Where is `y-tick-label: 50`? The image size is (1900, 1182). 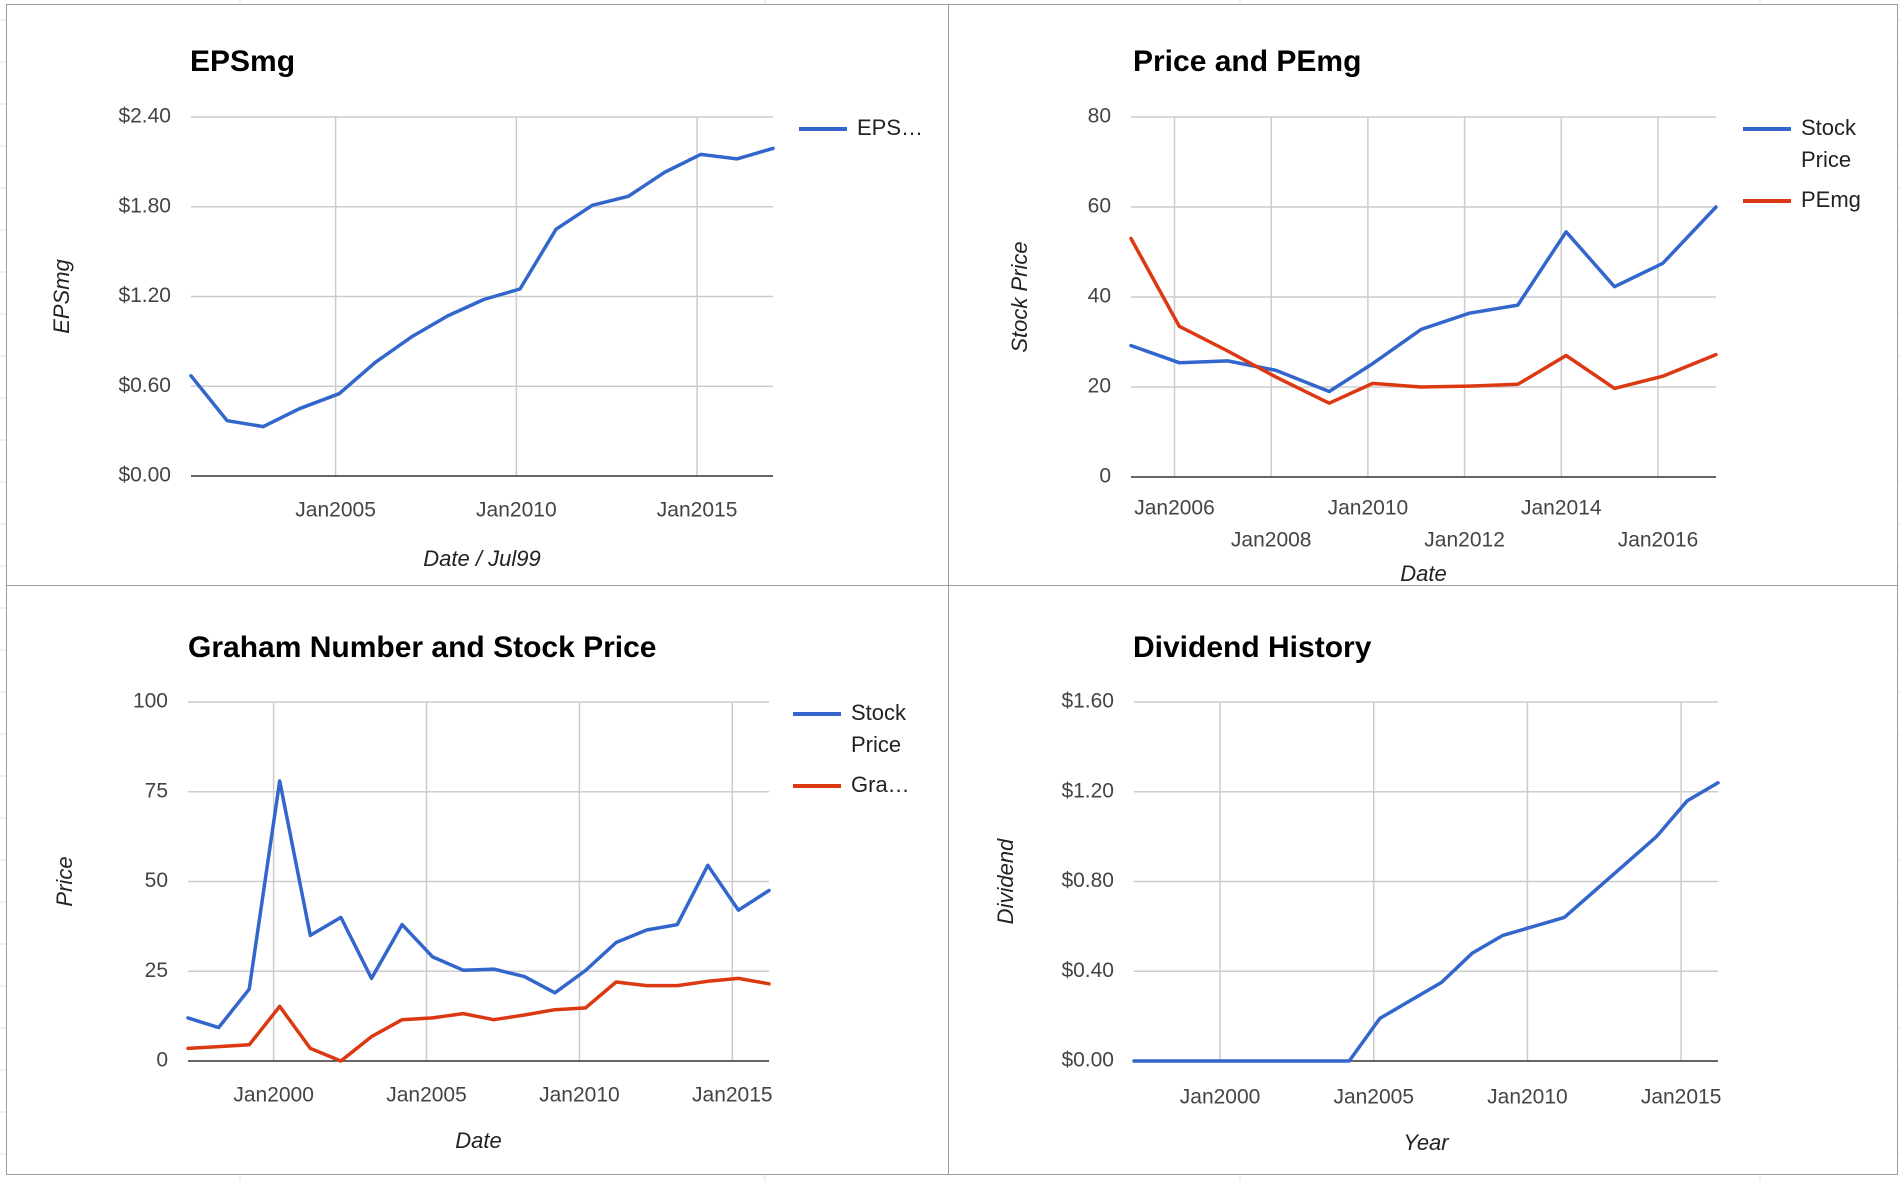 y-tick-label: 50 is located at coordinates (156, 880).